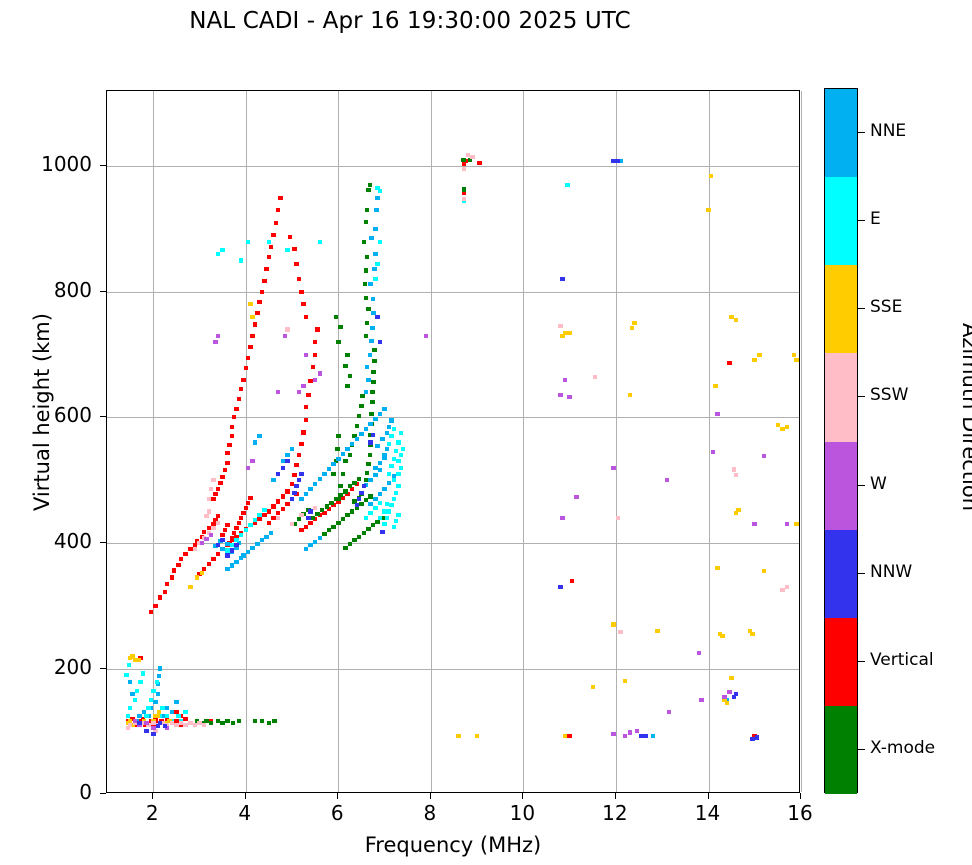 The width and height of the screenshot is (972, 865). What do you see at coordinates (861, 749) in the screenshot?
I see `colorbar-tick` at bounding box center [861, 749].